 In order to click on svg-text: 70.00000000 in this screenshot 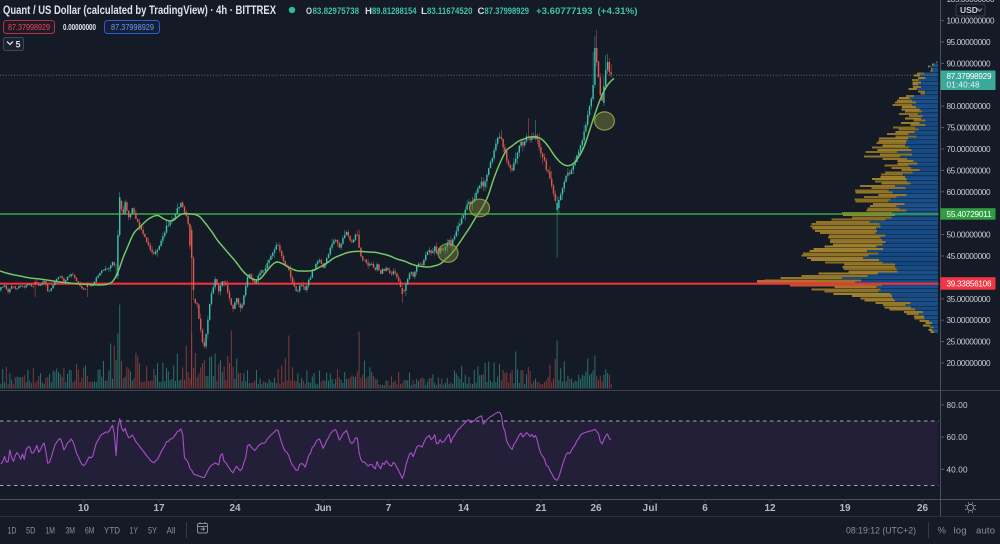, I will do `click(969, 149)`.